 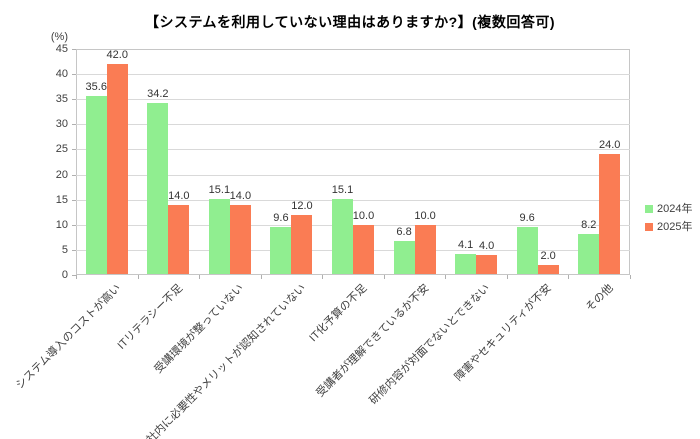 What do you see at coordinates (486, 245) in the screenshot?
I see `value-label: 4.0` at bounding box center [486, 245].